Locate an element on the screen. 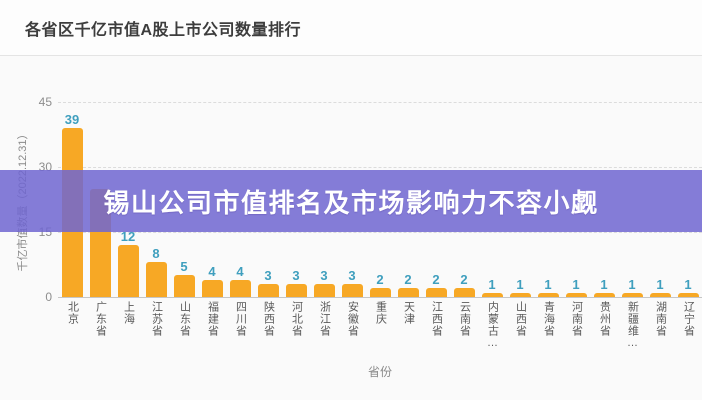 The image size is (702, 400). x-label-slot: 贵州省 is located at coordinates (604, 331).